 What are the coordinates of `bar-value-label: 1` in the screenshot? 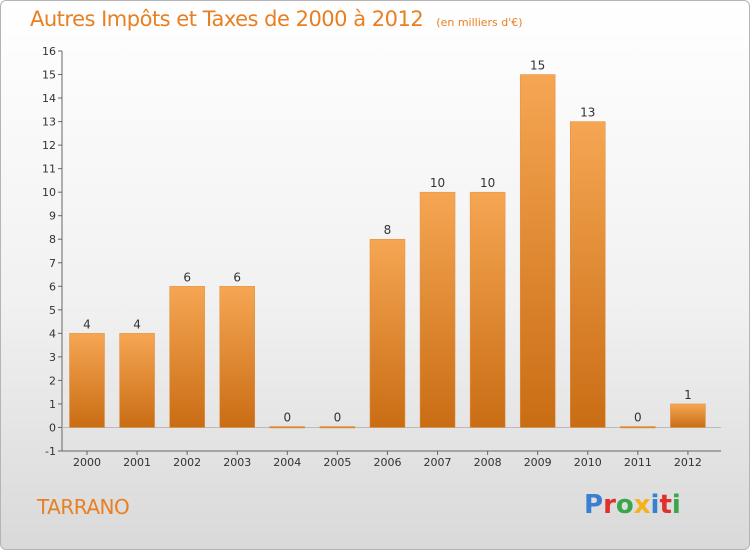 It's located at (688, 395).